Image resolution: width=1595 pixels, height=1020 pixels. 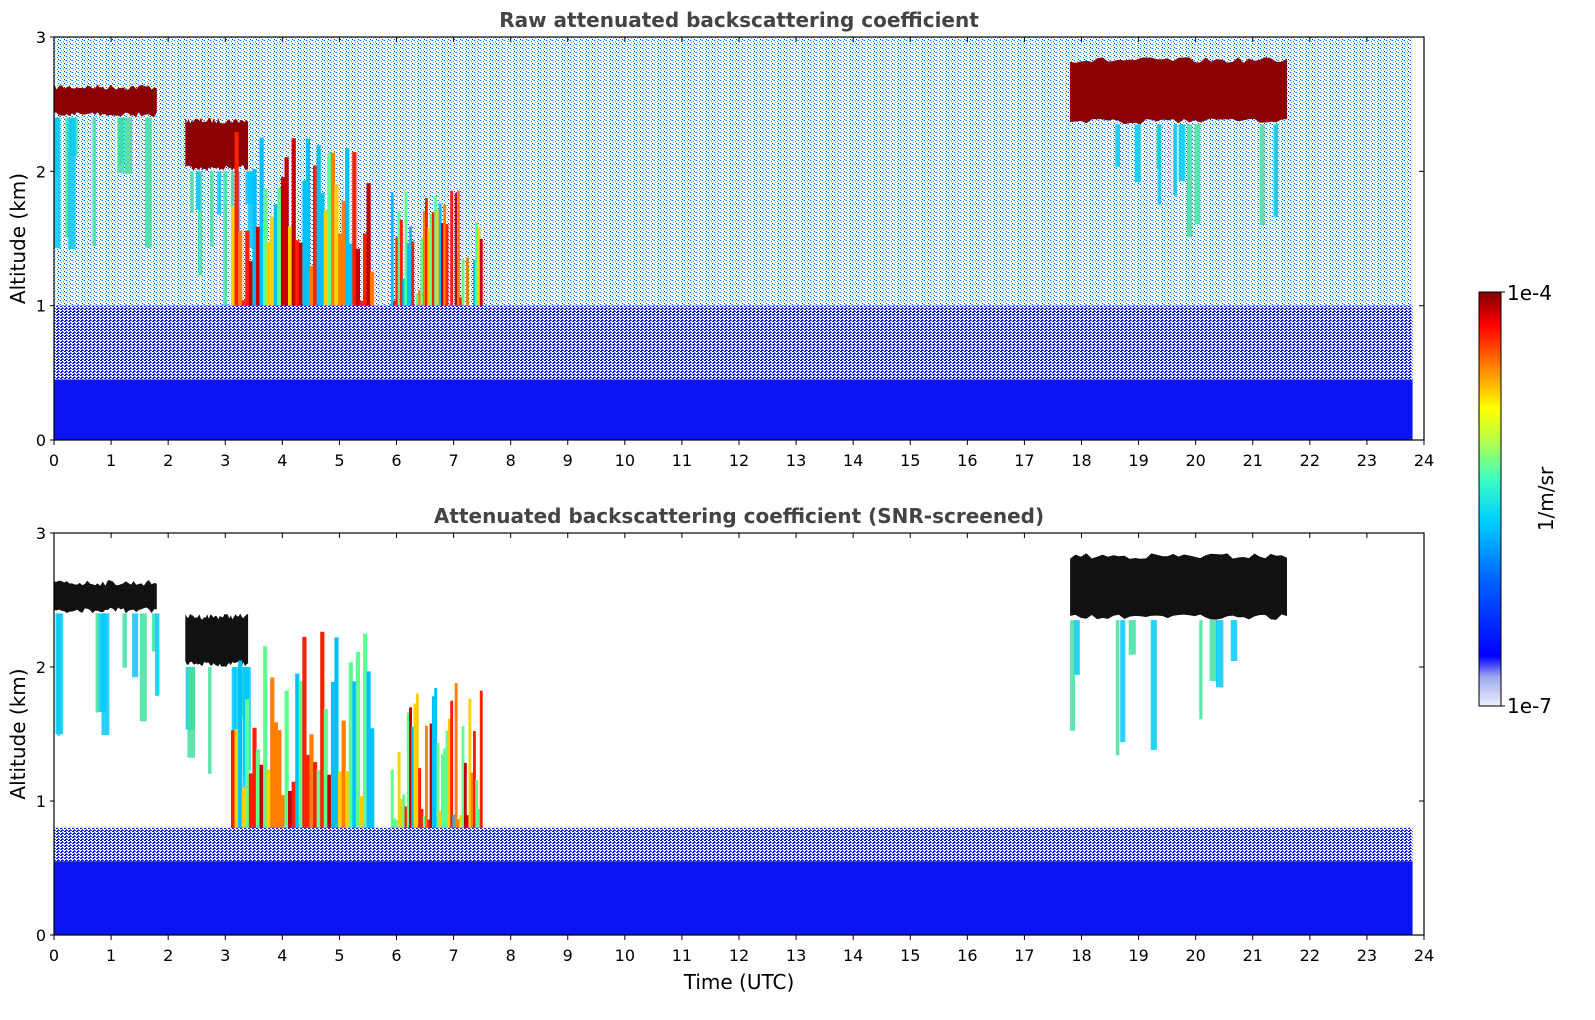 What do you see at coordinates (739, 982) in the screenshot?
I see `x-axis-label: Time (UTC)` at bounding box center [739, 982].